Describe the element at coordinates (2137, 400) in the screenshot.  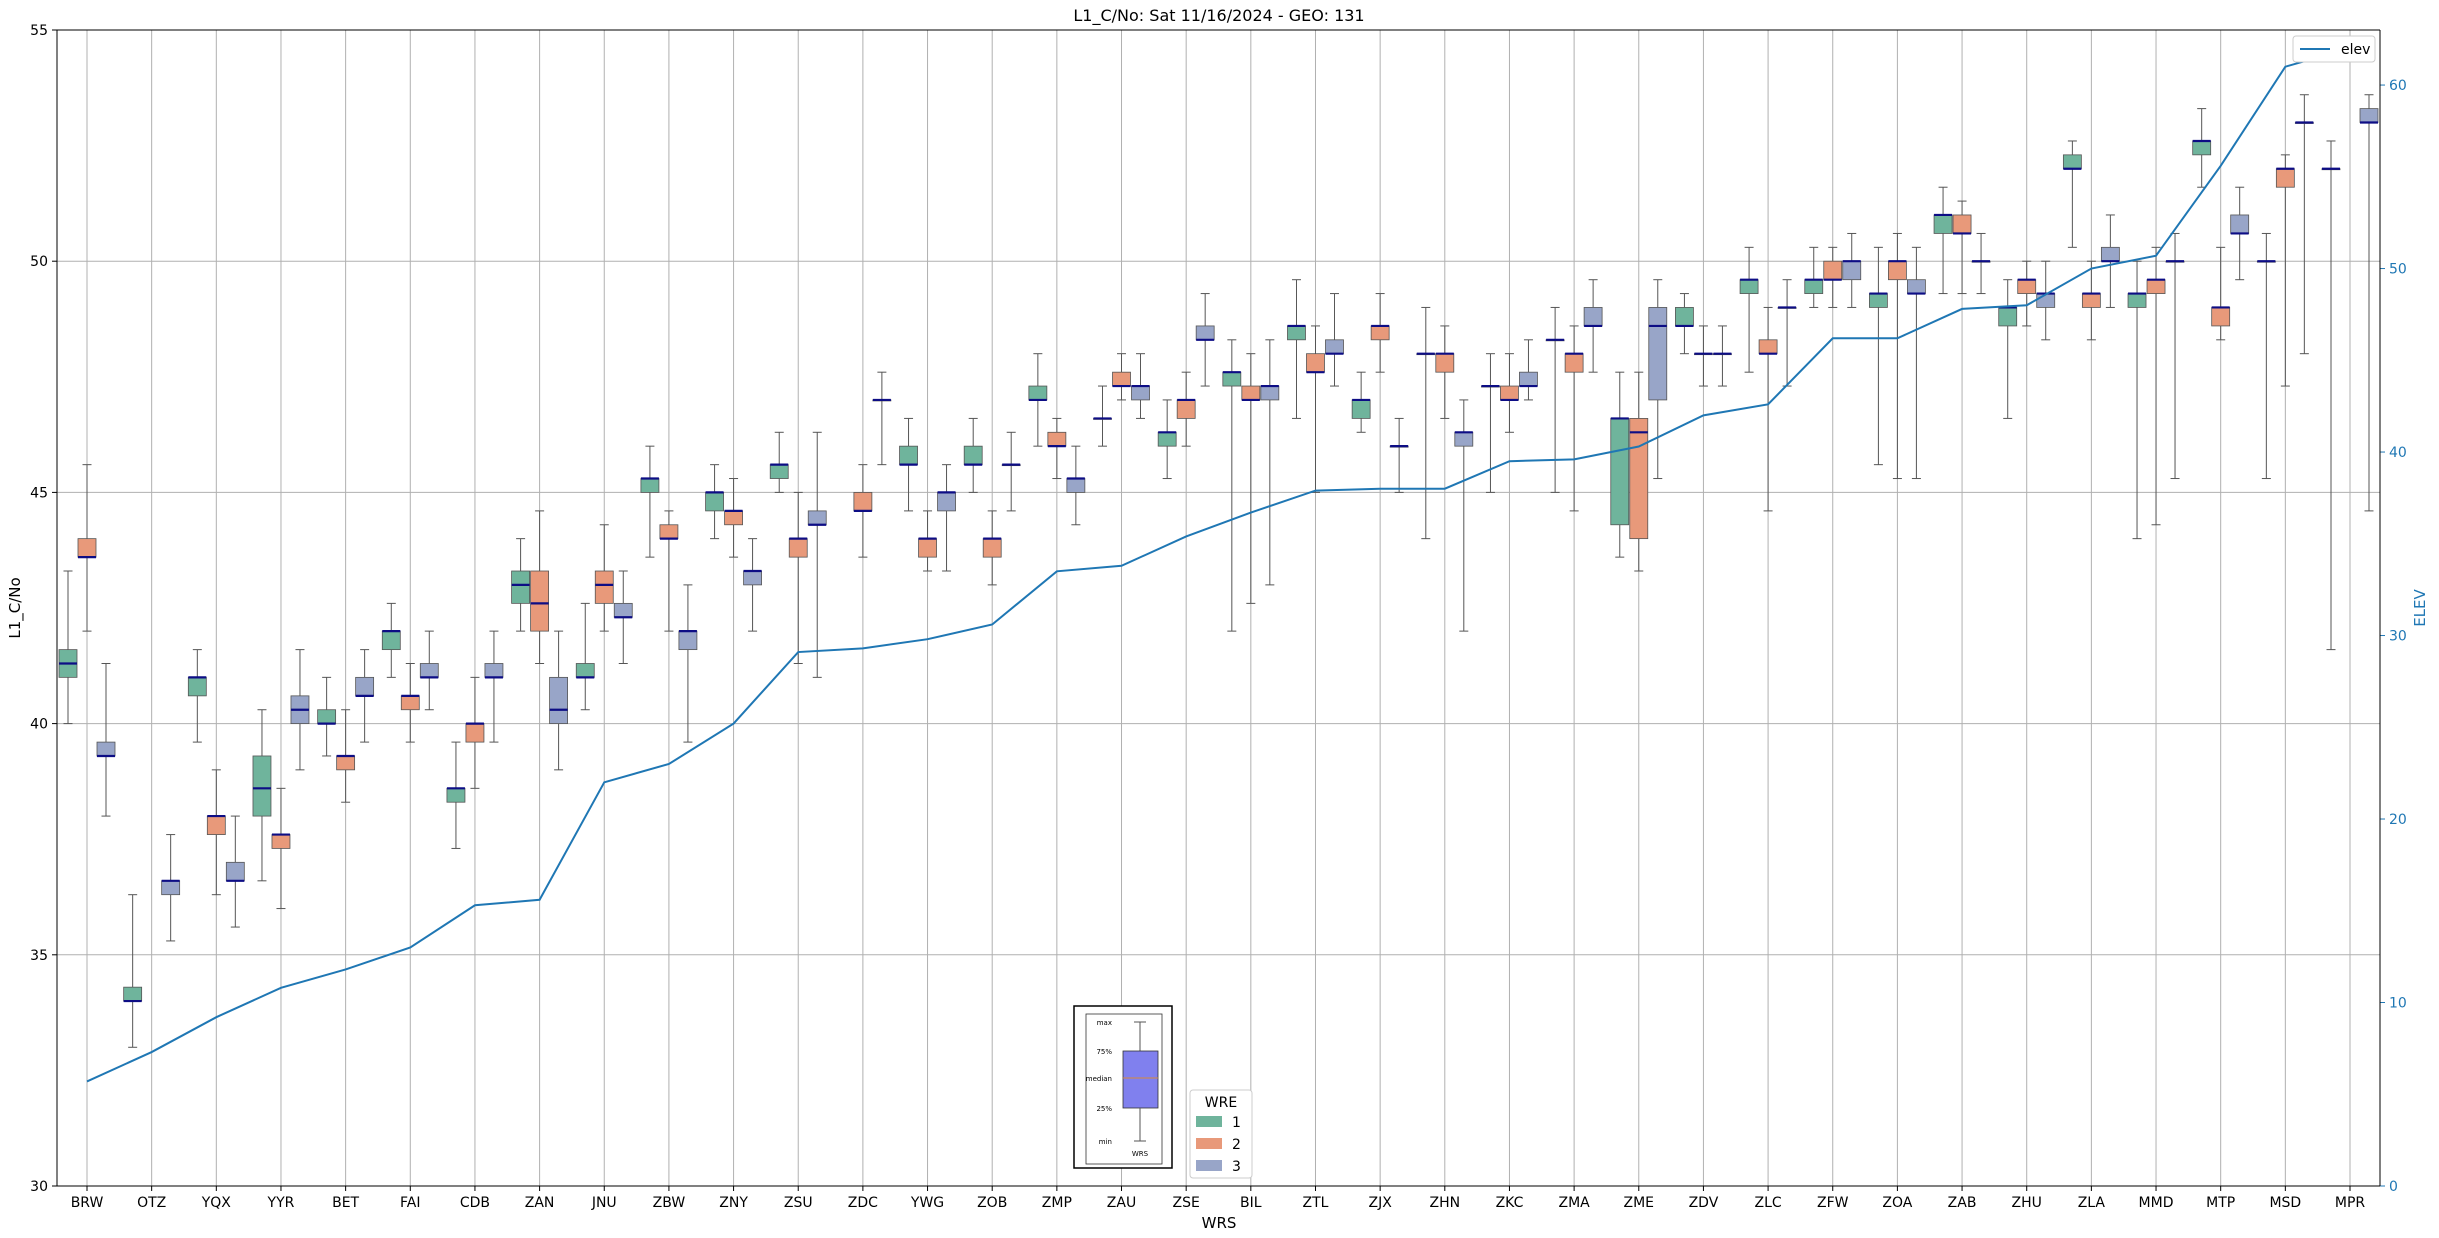
I see `box-plot-mmd-wre1` at that location.